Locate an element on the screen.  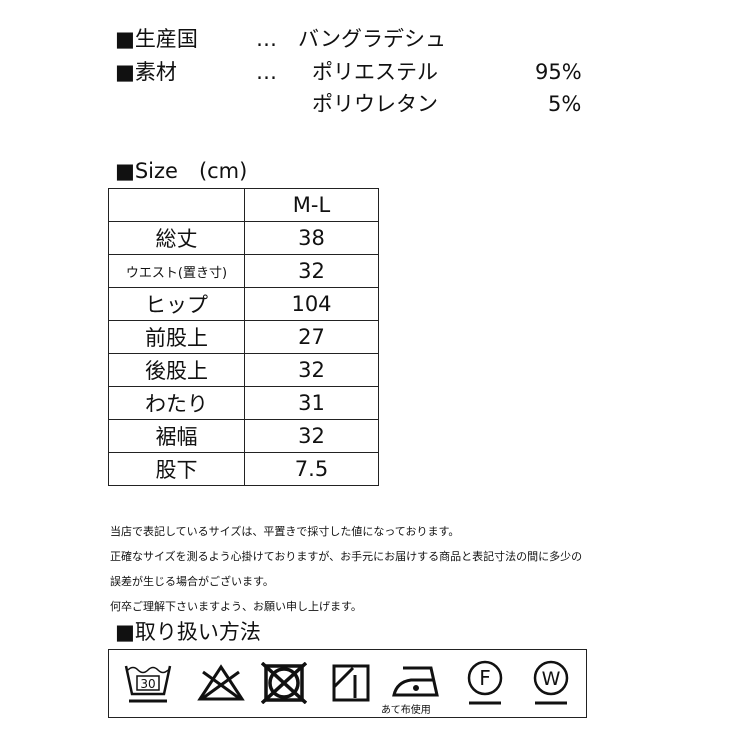
table-row: 後股上 32 is located at coordinates (243, 370).